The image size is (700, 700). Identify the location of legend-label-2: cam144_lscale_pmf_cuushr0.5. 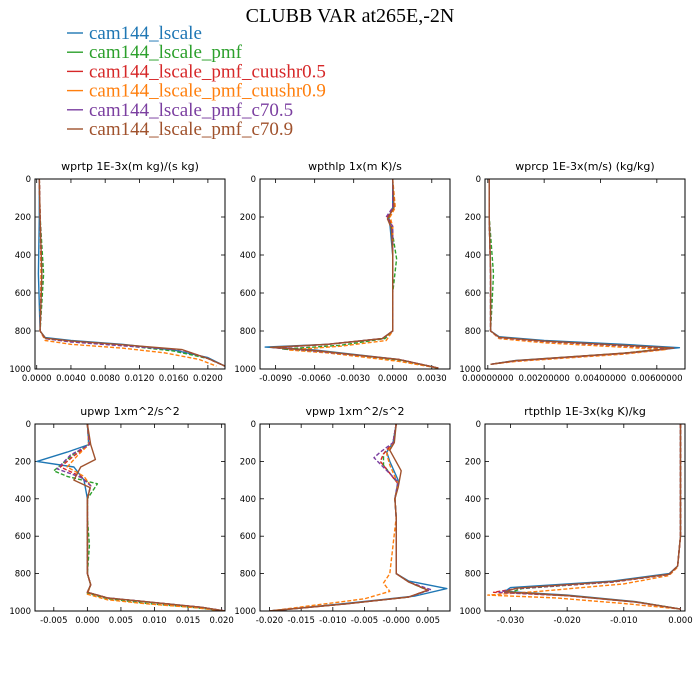
(207, 71).